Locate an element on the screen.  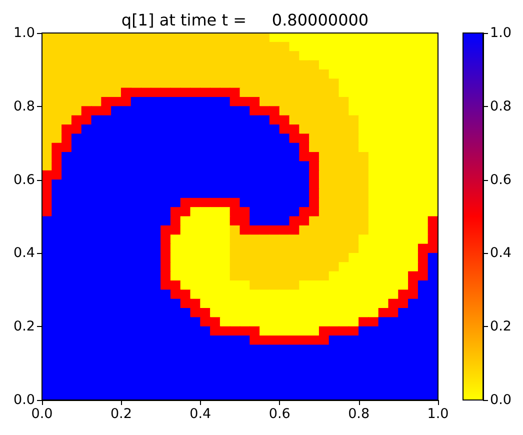
y-tick-label: 0.6 is located at coordinates (24, 180).